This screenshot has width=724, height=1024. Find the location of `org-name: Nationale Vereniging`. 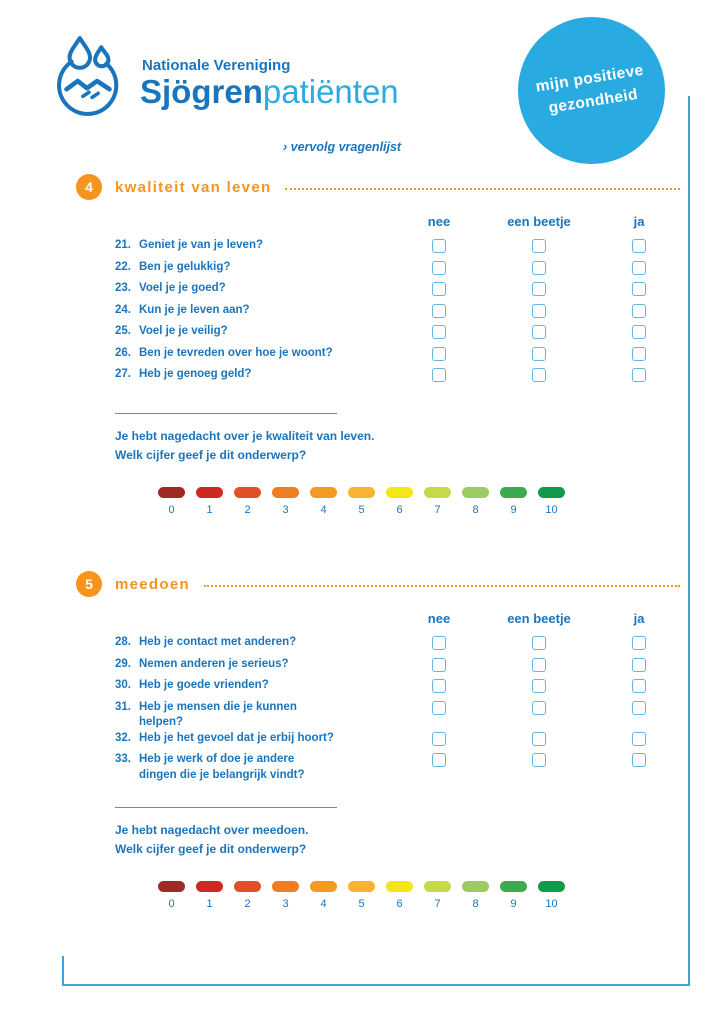

org-name: Nationale Vereniging is located at coordinates (216, 65).